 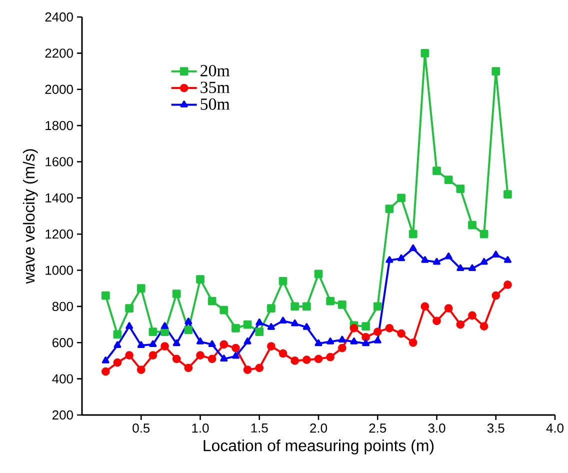 What do you see at coordinates (62, 307) in the screenshot?
I see `y-tick-label: 800` at bounding box center [62, 307].